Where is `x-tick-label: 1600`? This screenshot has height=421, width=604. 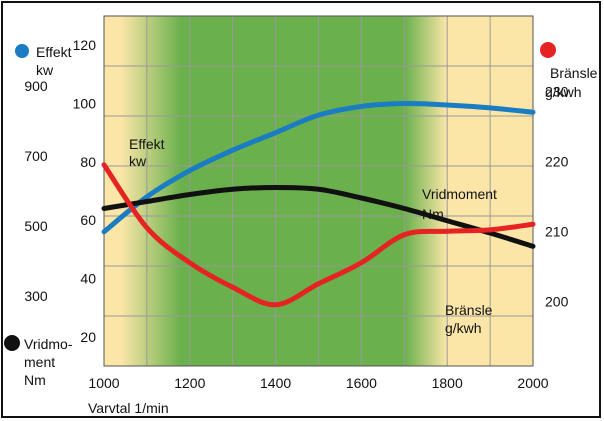
x-tick-label: 1600 is located at coordinates (361, 383).